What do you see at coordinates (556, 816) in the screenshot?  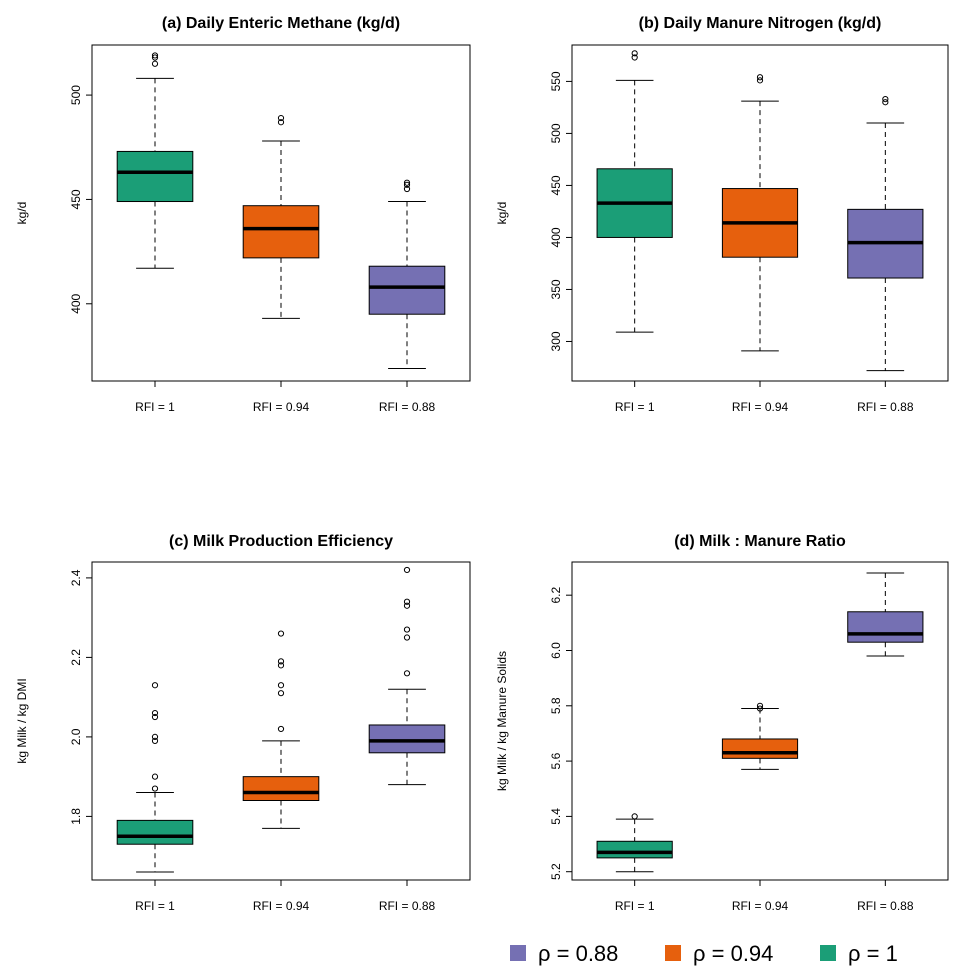 I see `y-tick-label: 5.4` at bounding box center [556, 816].